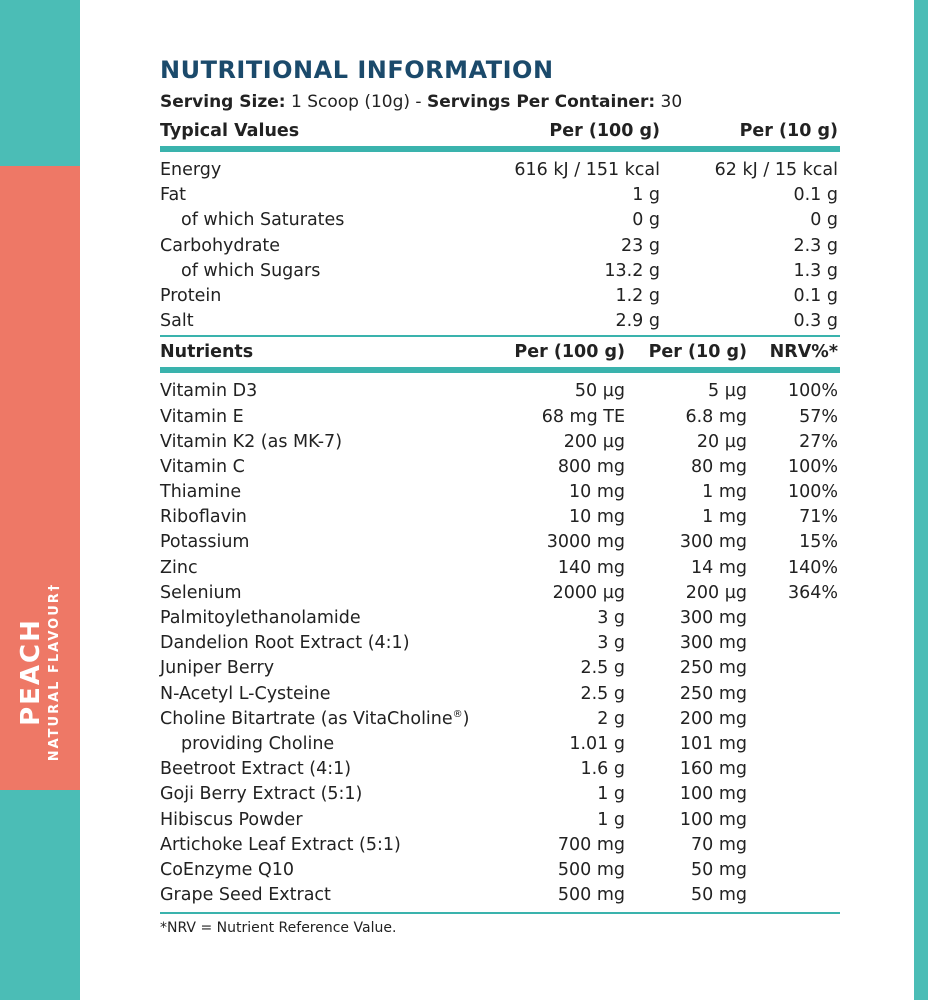 This screenshot has height=1000, width=928. Describe the element at coordinates (500, 149) in the screenshot. I see `typical-header-rule` at that location.